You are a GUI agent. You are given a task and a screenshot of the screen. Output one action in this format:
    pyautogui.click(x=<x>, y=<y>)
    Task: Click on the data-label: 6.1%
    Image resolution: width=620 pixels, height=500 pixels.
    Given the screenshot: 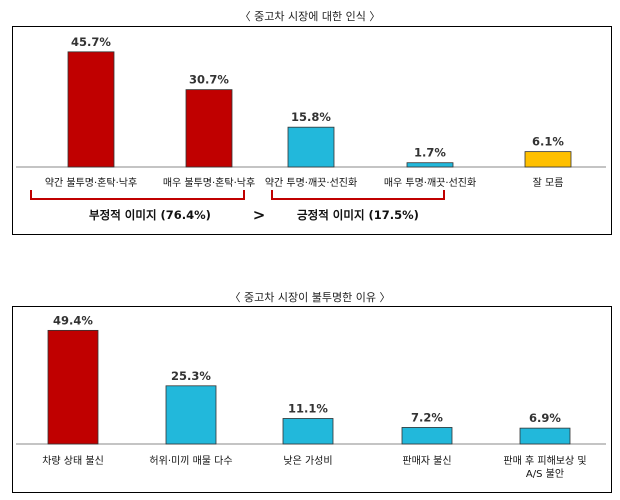 What is the action you would take?
    pyautogui.click(x=548, y=142)
    